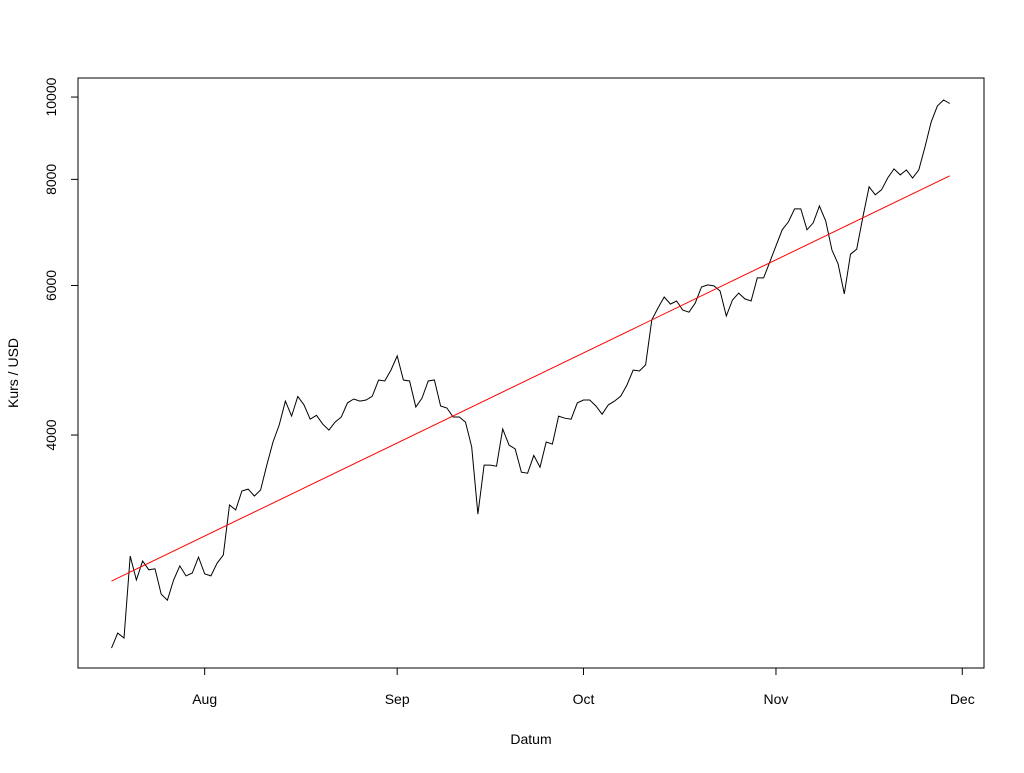 Image resolution: width=1024 pixels, height=773 pixels. What do you see at coordinates (204, 699) in the screenshot?
I see `x-tick-label: Aug` at bounding box center [204, 699].